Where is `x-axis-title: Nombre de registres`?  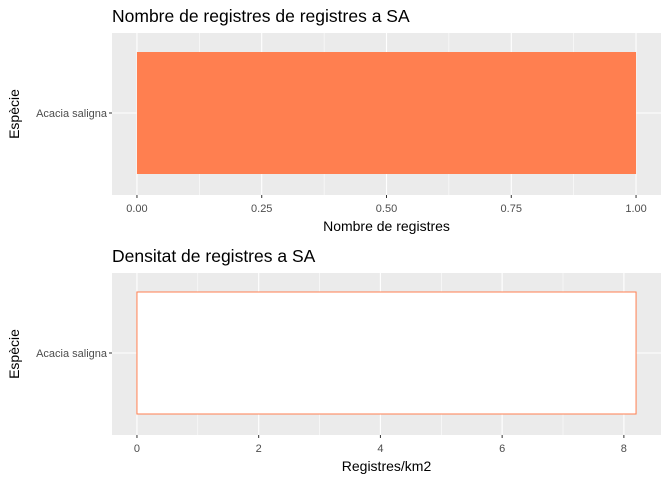
x-axis-title: Nombre de registres is located at coordinates (386, 226).